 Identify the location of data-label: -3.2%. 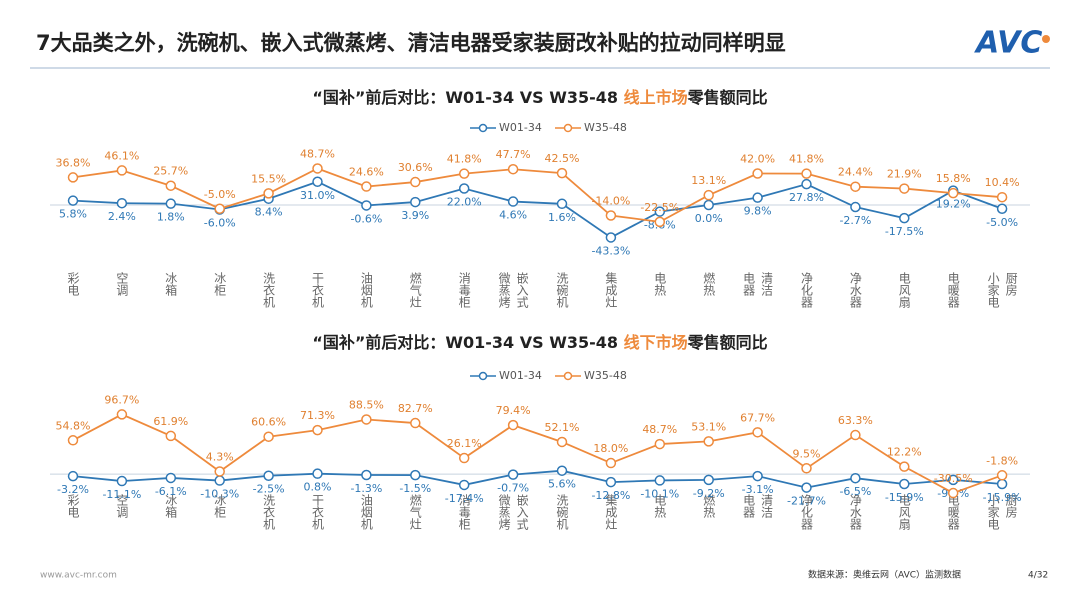
(73, 489).